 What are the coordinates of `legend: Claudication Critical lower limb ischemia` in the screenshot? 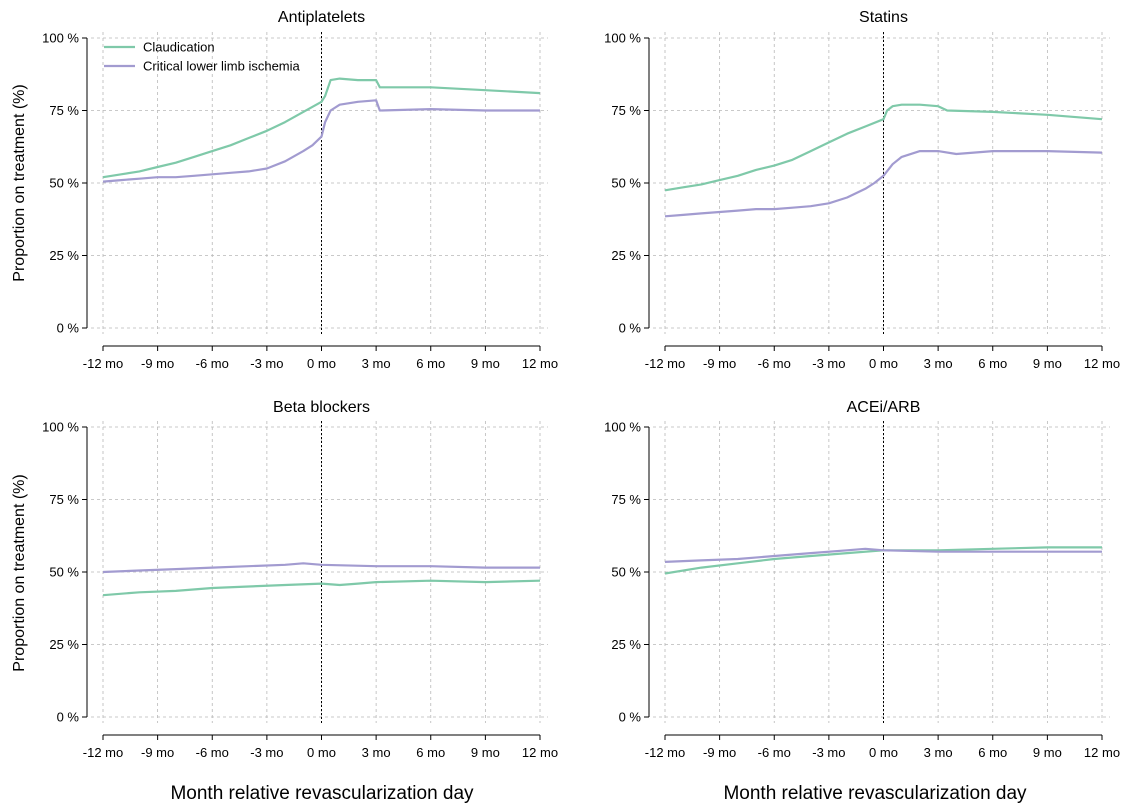 It's located at (202, 57).